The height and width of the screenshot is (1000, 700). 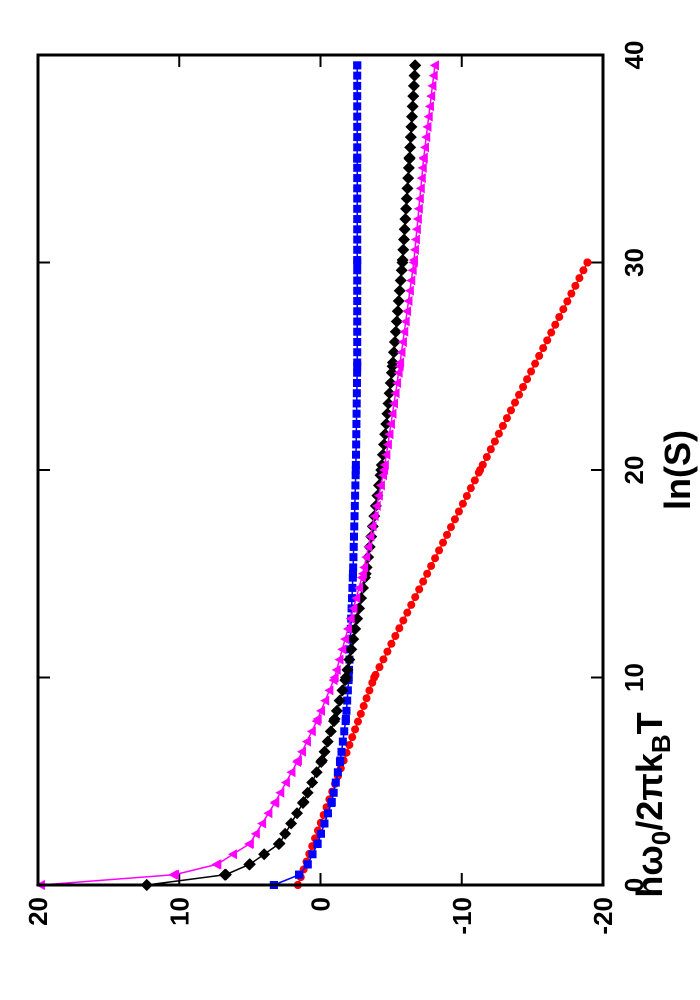 I want to click on series-square, so click(x=315, y=475).